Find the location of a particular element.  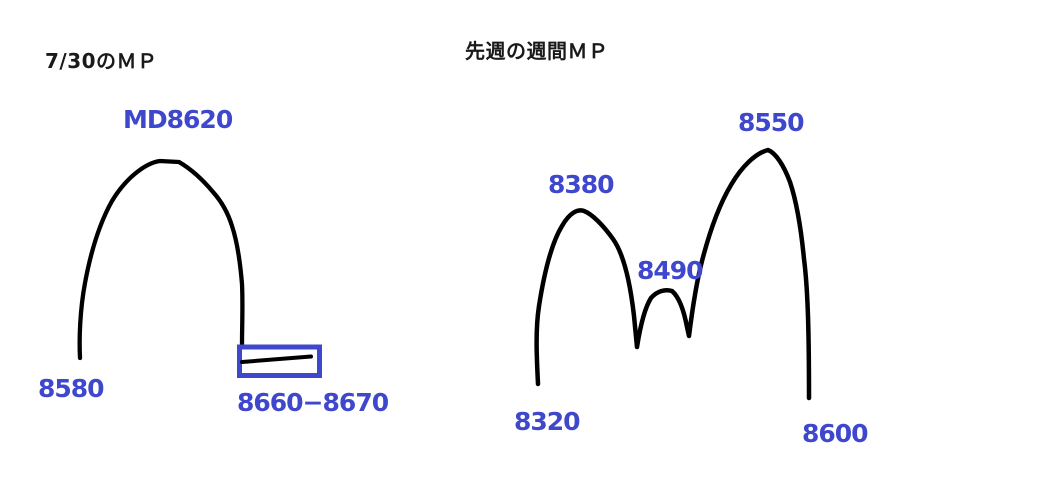

right-left-peak-price-label: 8380 is located at coordinates (581, 184).